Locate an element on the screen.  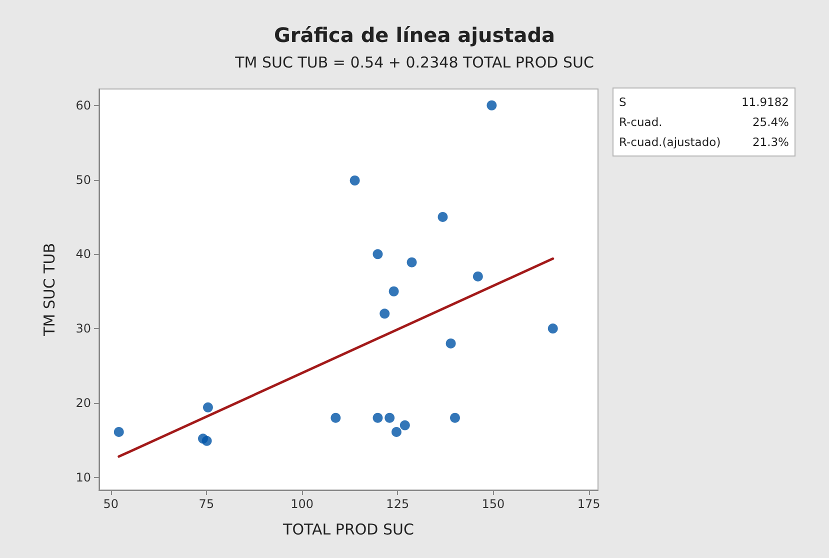
y-tick-label: 60 is located at coordinates (83, 105).